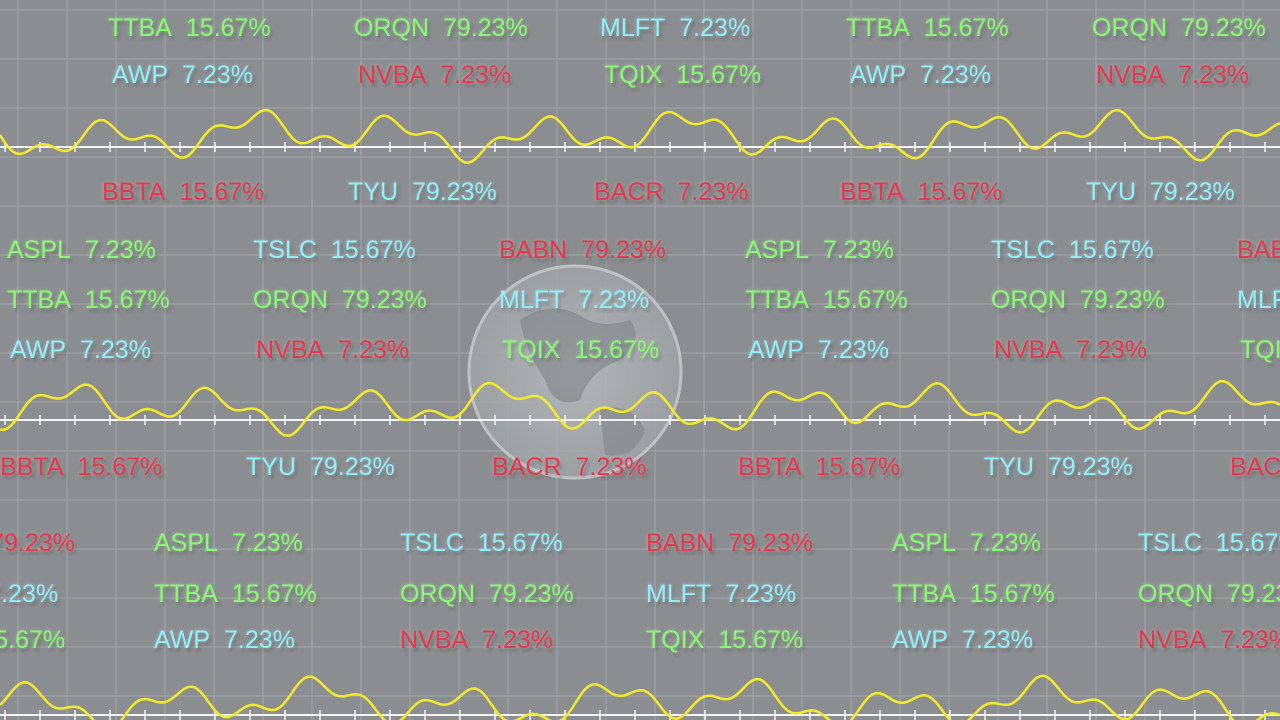 Image resolution: width=1280 pixels, height=720 pixels. Describe the element at coordinates (582, 382) in the screenshot. I see `globe-land` at that location.